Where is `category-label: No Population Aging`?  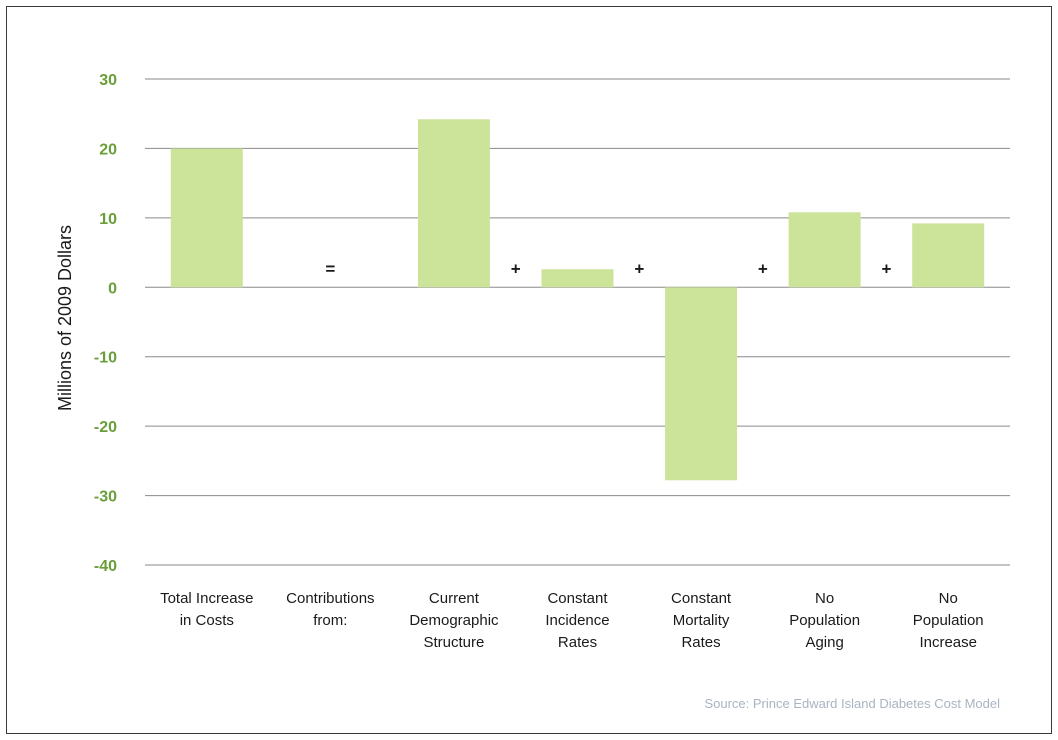
category-label: No Population Aging is located at coordinates (824, 620).